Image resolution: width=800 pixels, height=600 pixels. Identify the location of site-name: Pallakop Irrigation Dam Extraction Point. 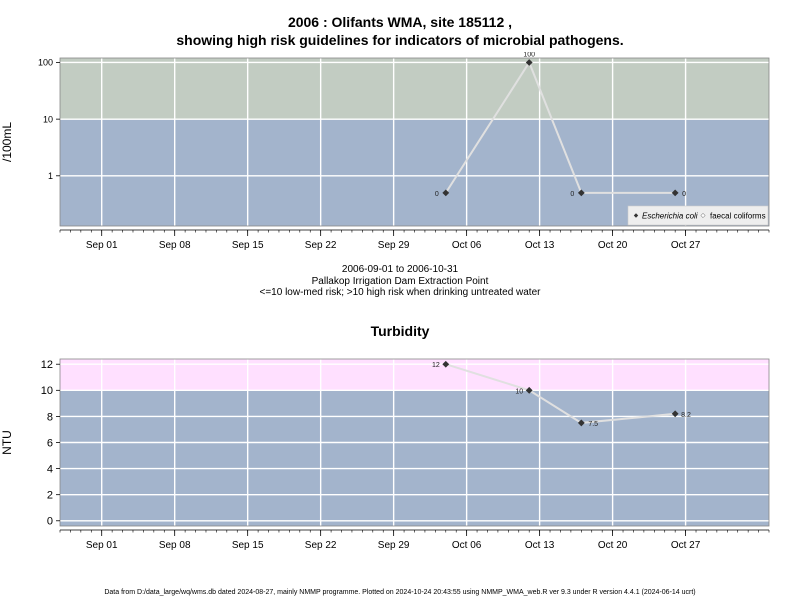
(400, 281).